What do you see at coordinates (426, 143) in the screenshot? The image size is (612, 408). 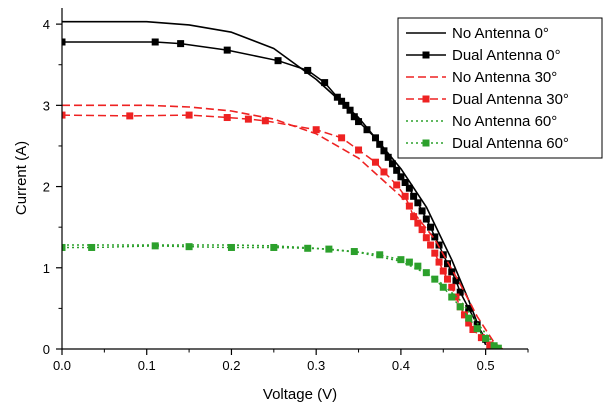 I see `legend-item-6-marker` at bounding box center [426, 143].